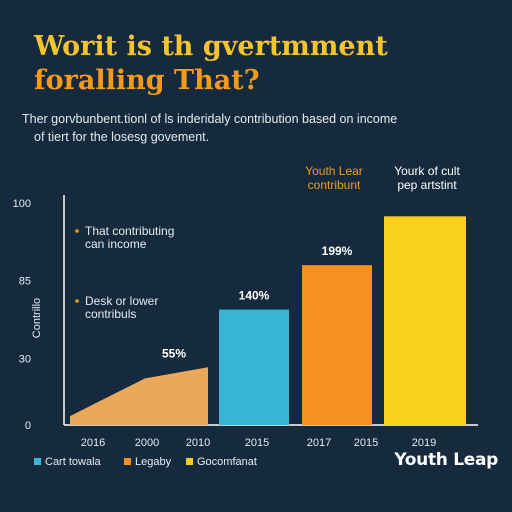 Image resolution: width=512 pixels, height=512 pixels. Describe the element at coordinates (116, 244) in the screenshot. I see `annotation-text: can income` at that location.